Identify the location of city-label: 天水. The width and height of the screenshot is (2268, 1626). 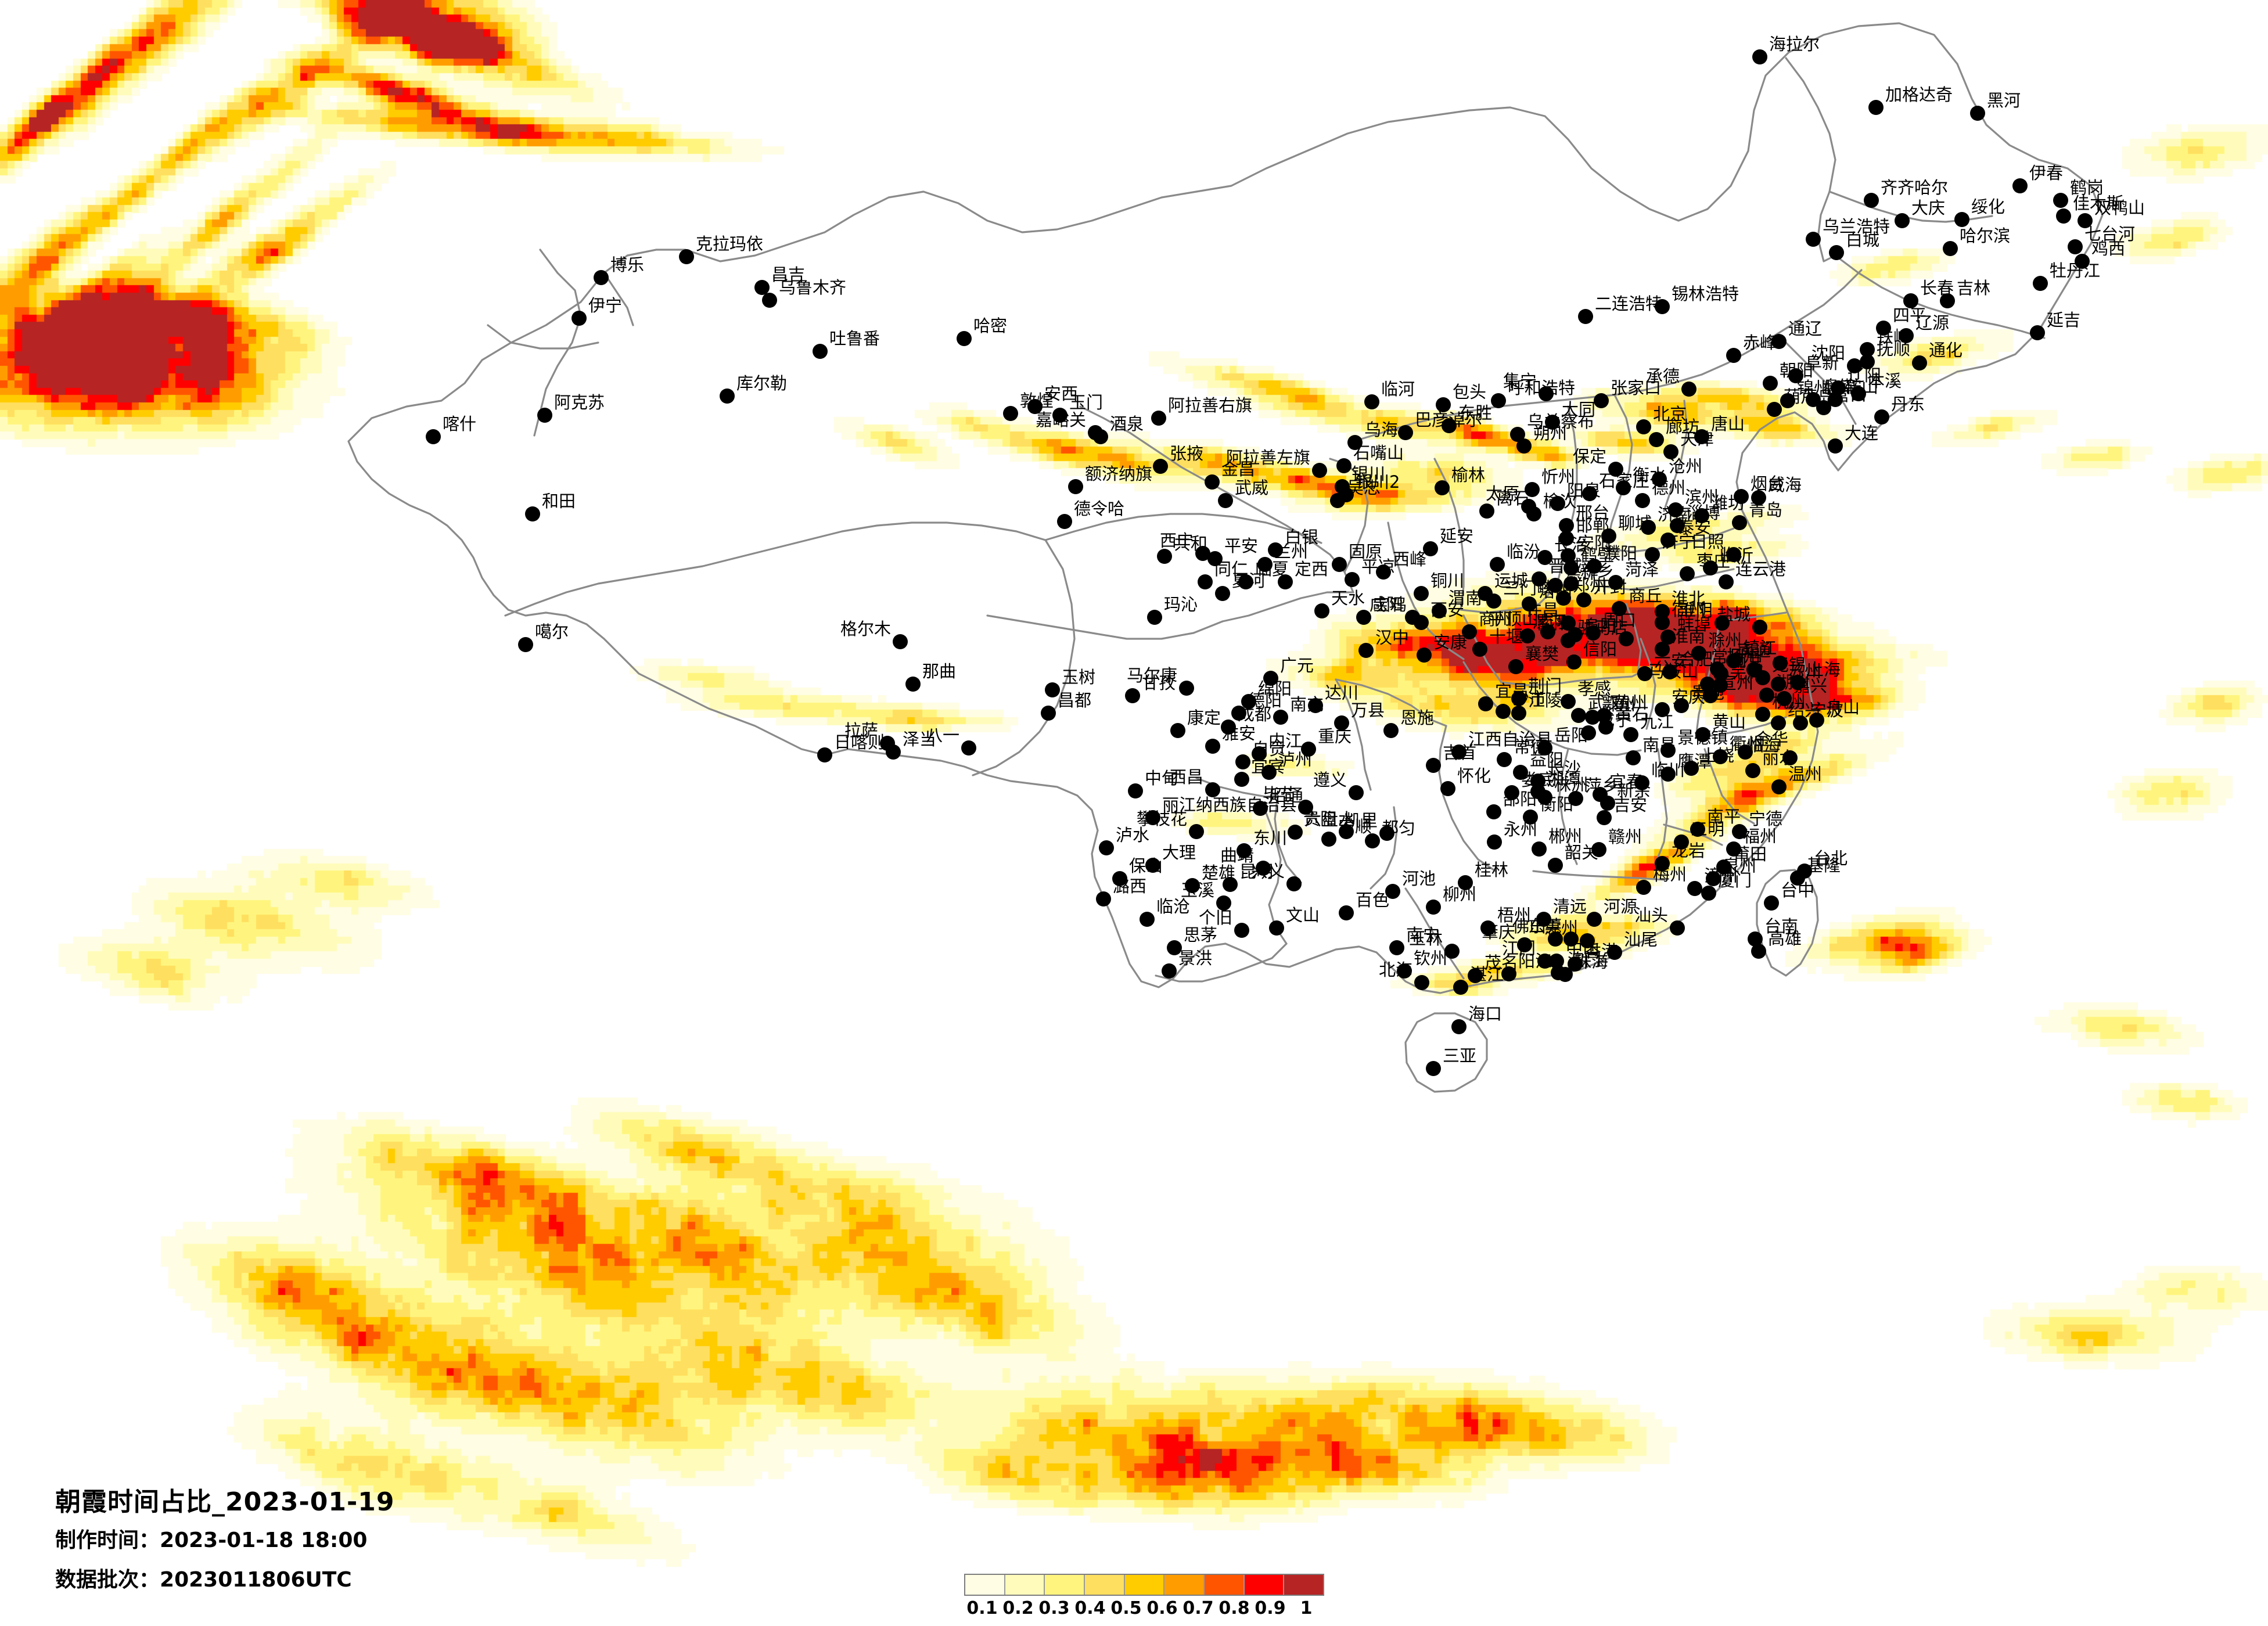
(1348, 598).